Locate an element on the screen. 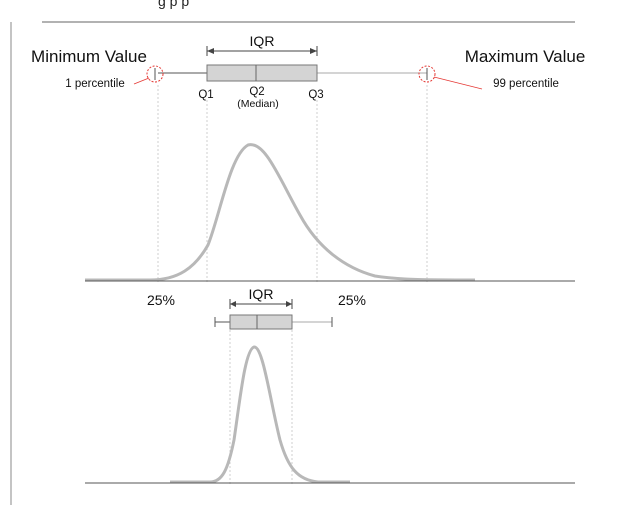 Image resolution: width=622 pixels, height=505 pixels. bottom-distribution-curve is located at coordinates (260, 414).